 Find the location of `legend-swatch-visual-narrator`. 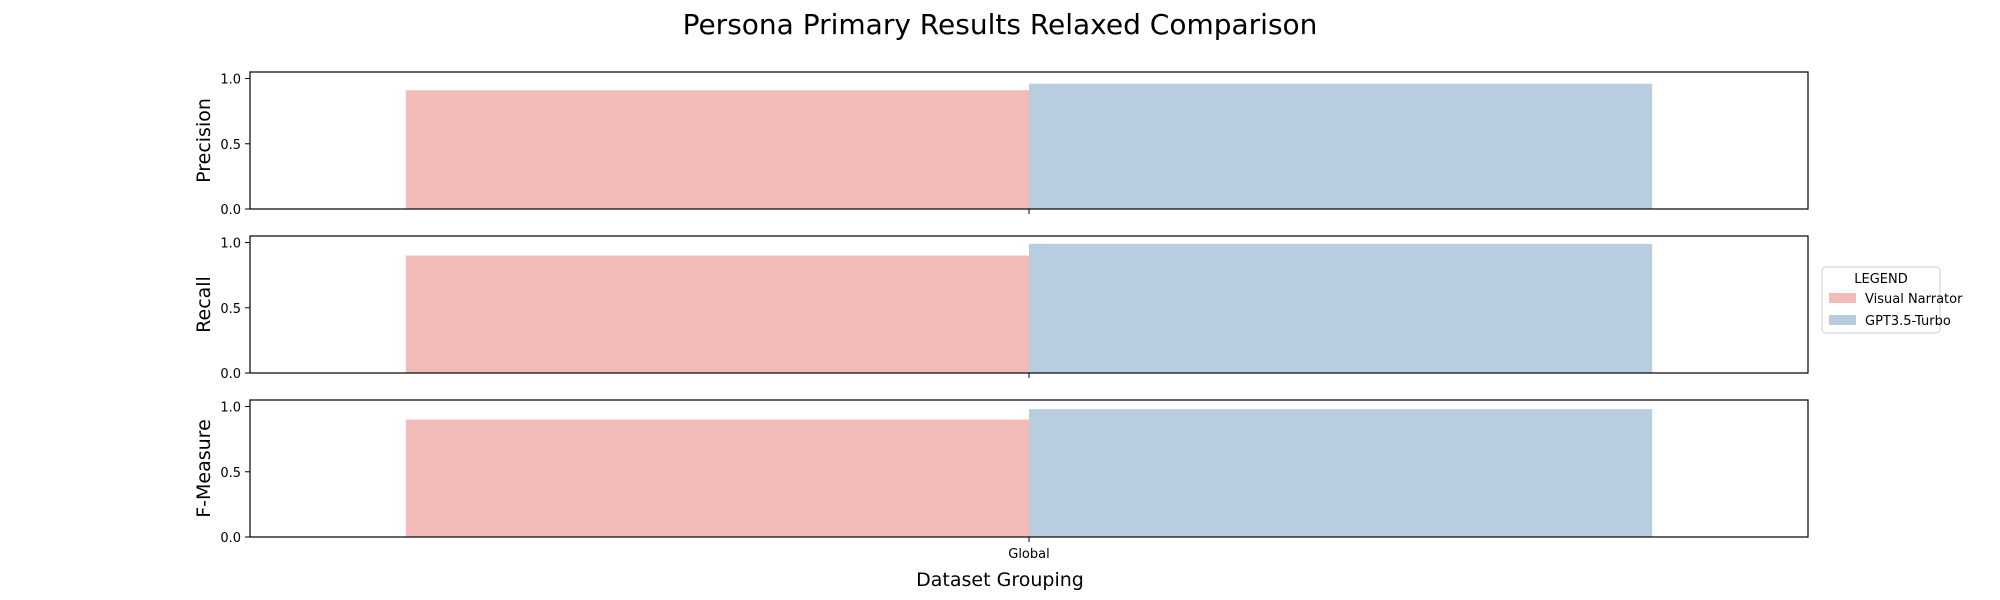

legend-swatch-visual-narrator is located at coordinates (1842, 298).